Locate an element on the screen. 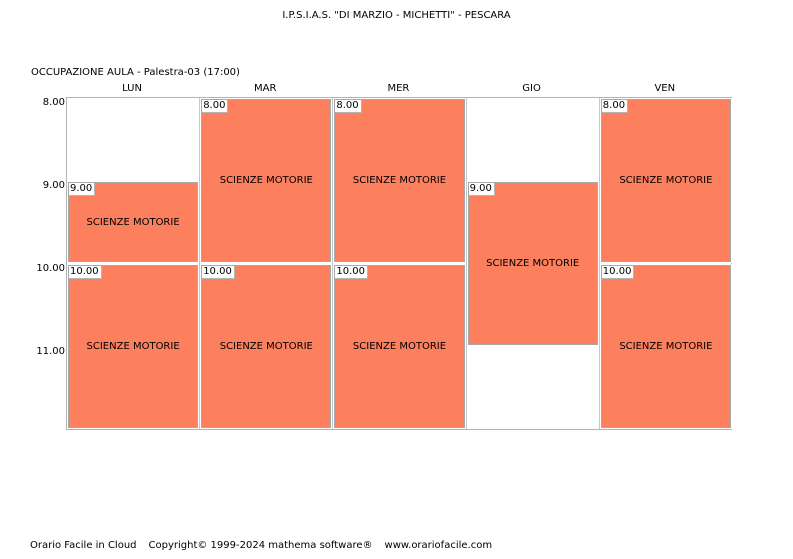  day-label-ven: VEN is located at coordinates (665, 88).